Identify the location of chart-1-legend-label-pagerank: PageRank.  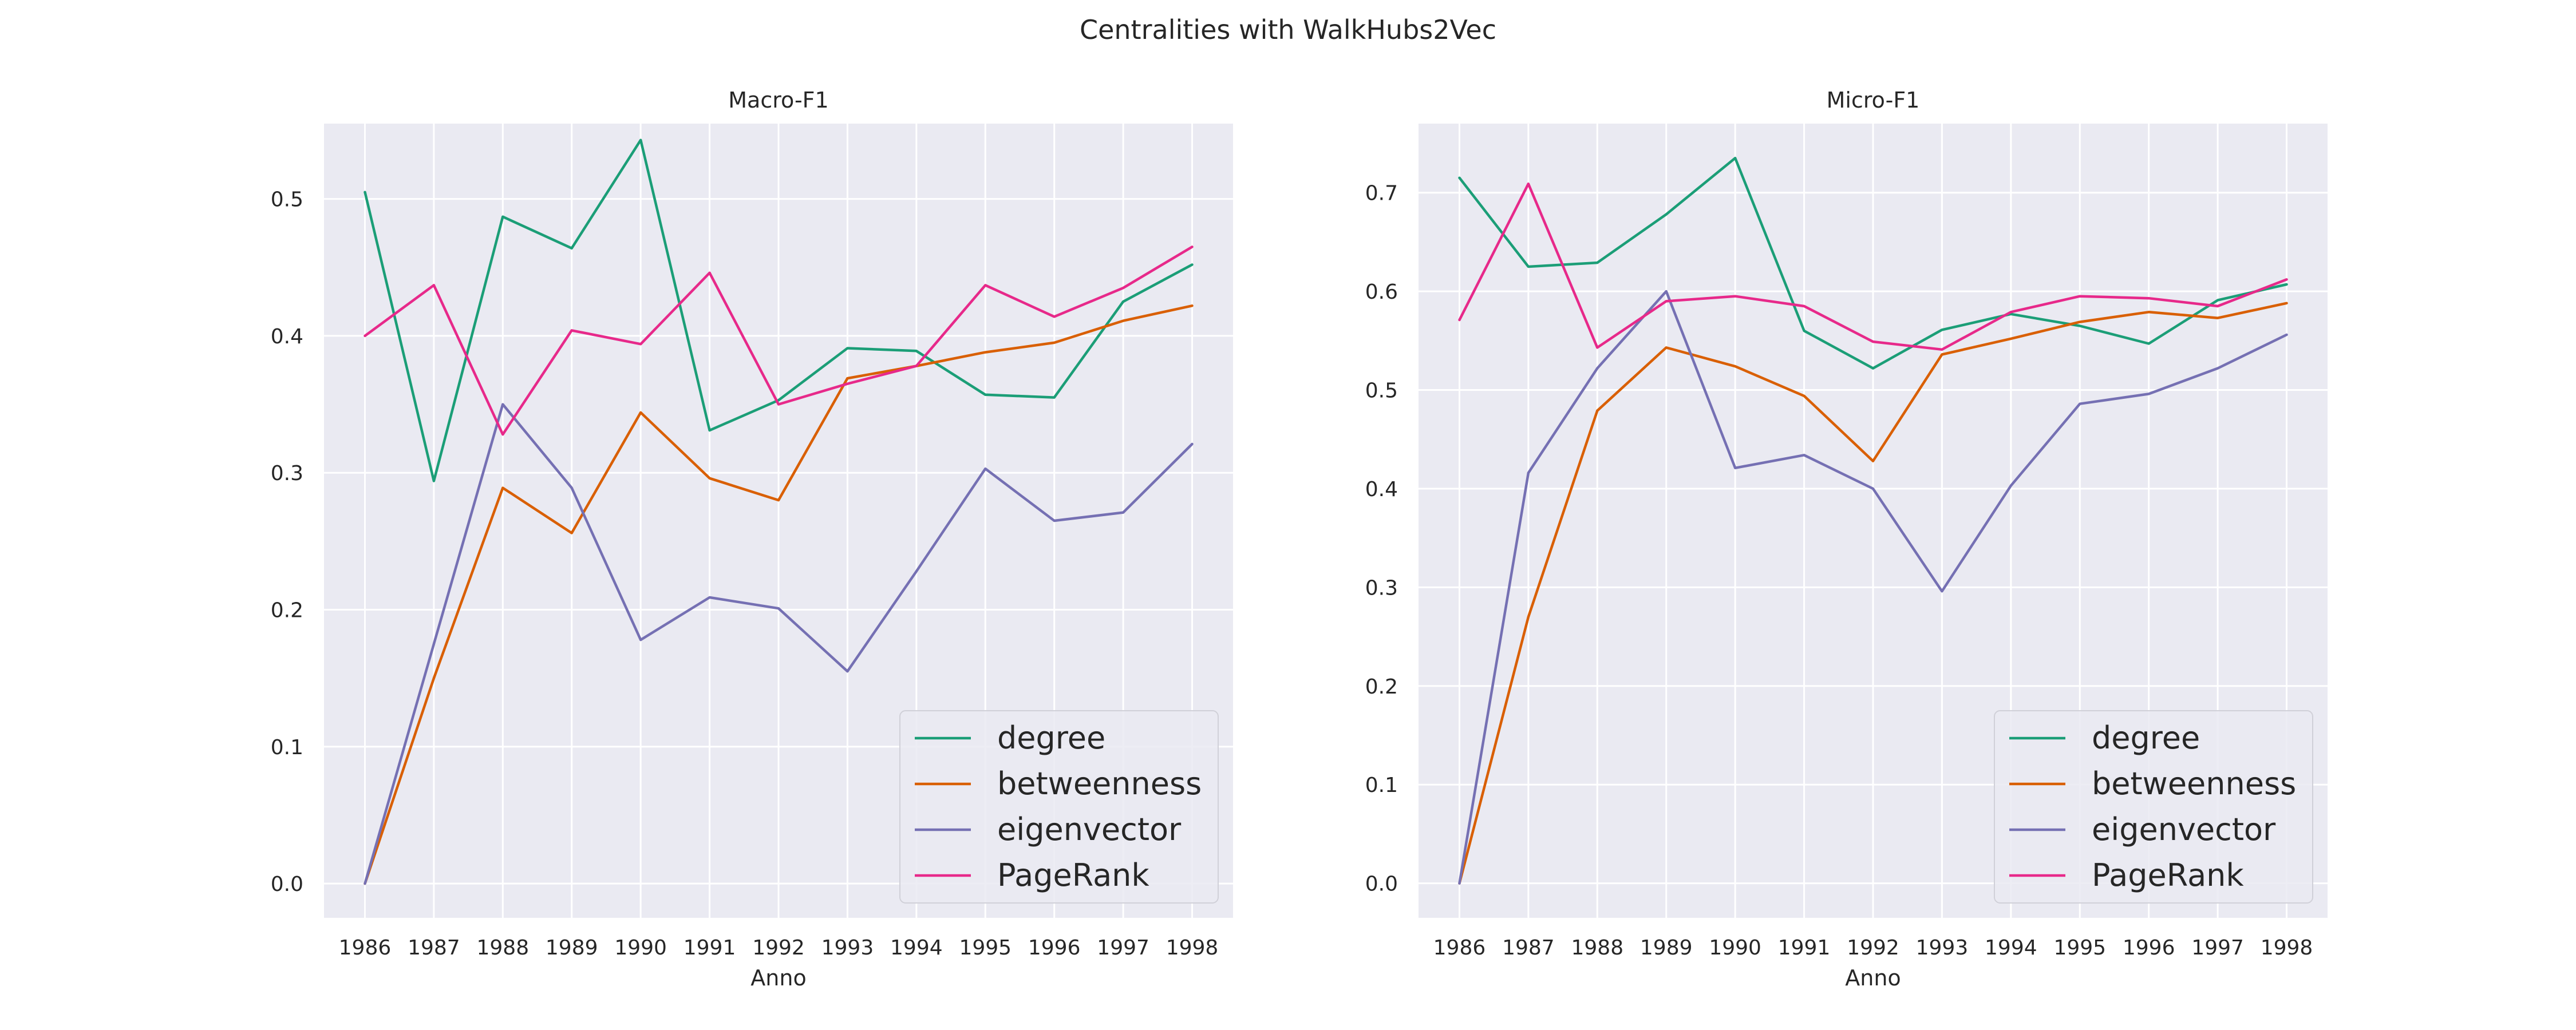
(2168, 875).